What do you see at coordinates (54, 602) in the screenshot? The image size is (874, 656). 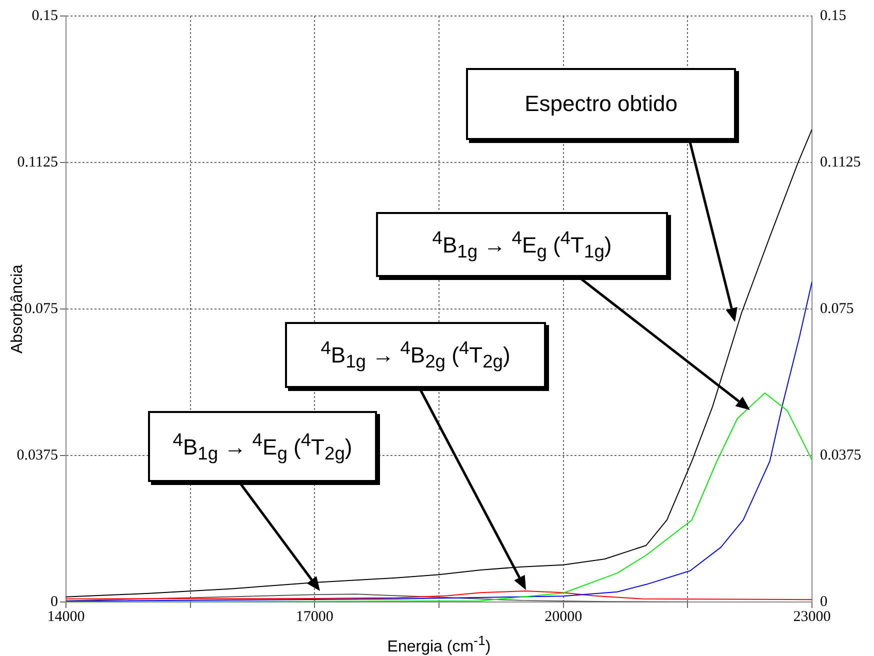 I see `y-tick-label: 0` at bounding box center [54, 602].